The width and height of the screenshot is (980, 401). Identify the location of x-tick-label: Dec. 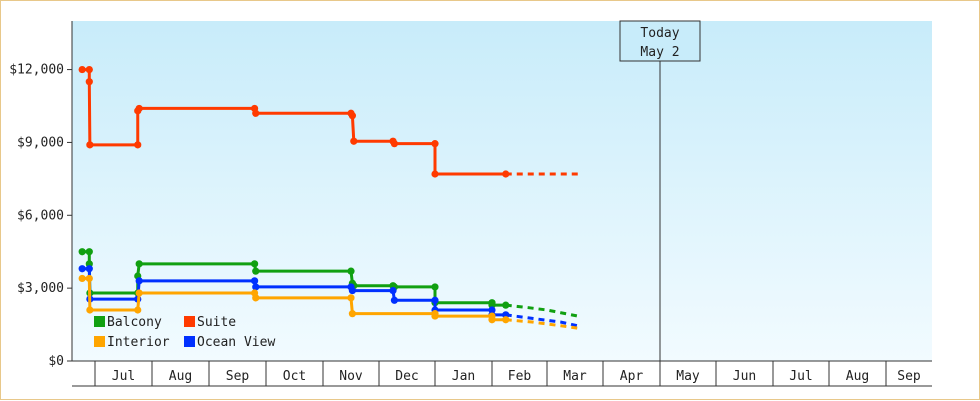
(406, 376).